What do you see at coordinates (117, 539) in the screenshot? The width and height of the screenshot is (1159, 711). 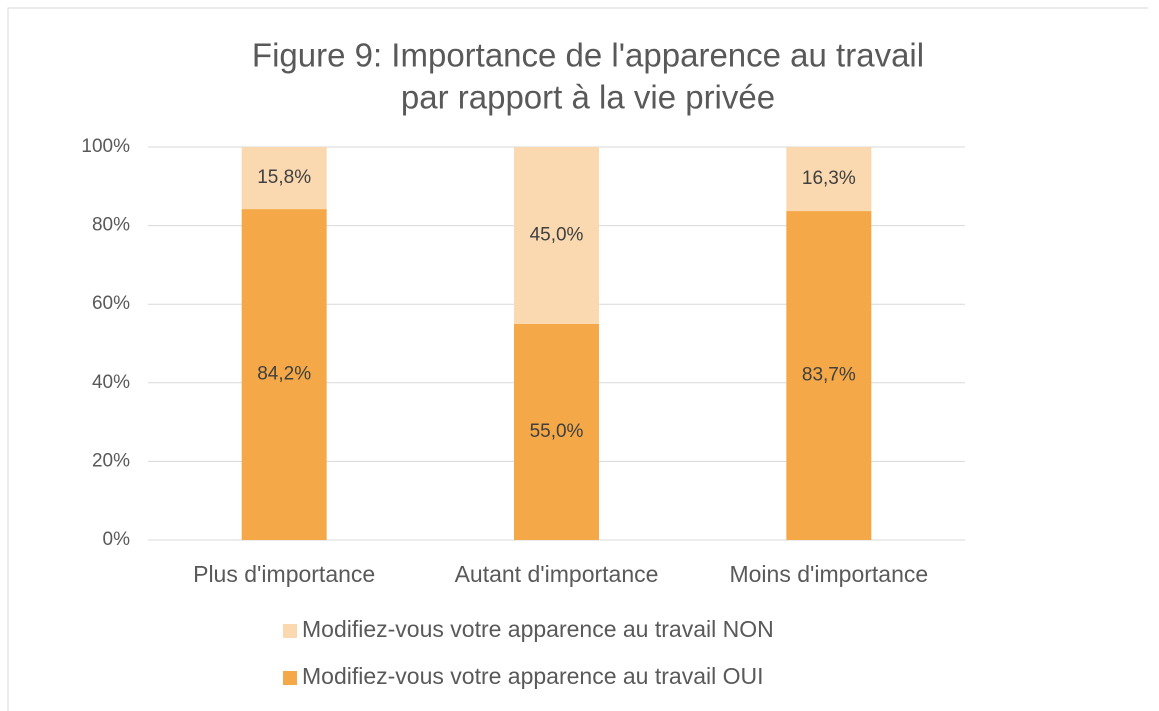 I see `y-tick-label: 0%` at bounding box center [117, 539].